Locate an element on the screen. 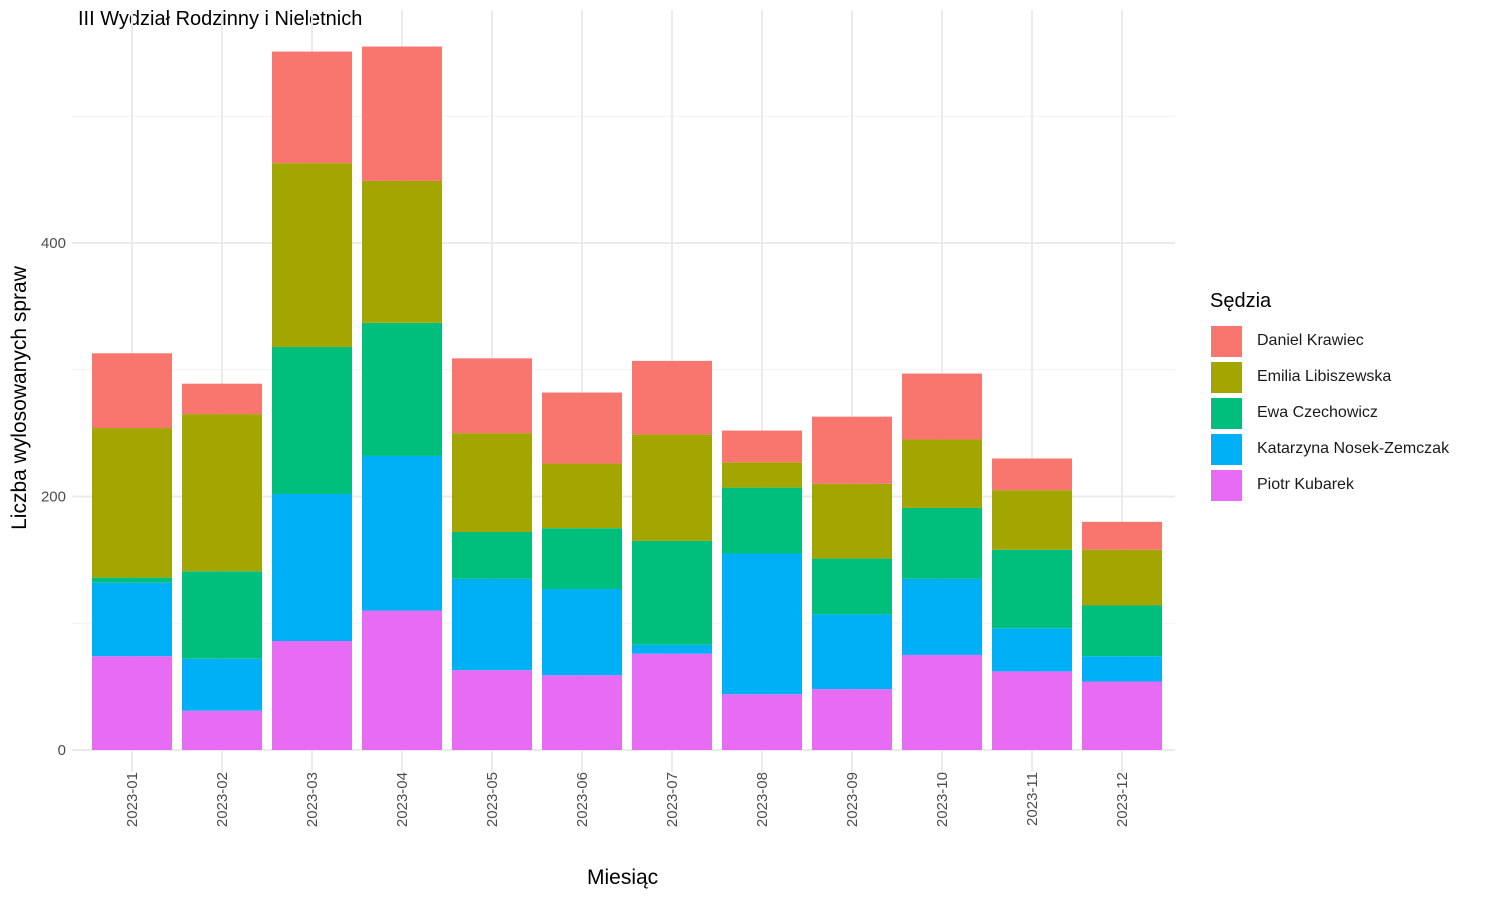  x-tick-label: 2023-03 is located at coordinates (312, 799).